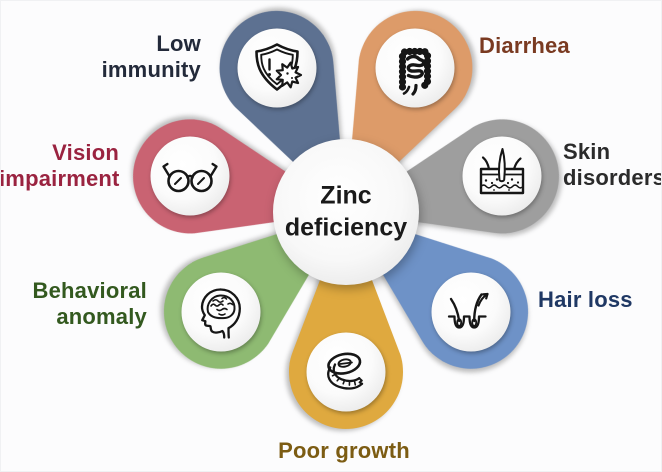 The width and height of the screenshot is (662, 472). Describe the element at coordinates (344, 450) in the screenshot. I see `label-poor-growth: Poor growth` at that location.